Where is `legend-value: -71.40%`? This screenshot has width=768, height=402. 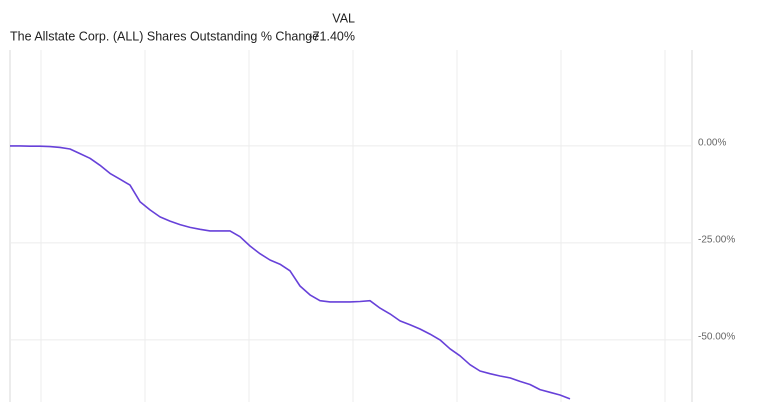 legend-value: -71.40% is located at coordinates (331, 36).